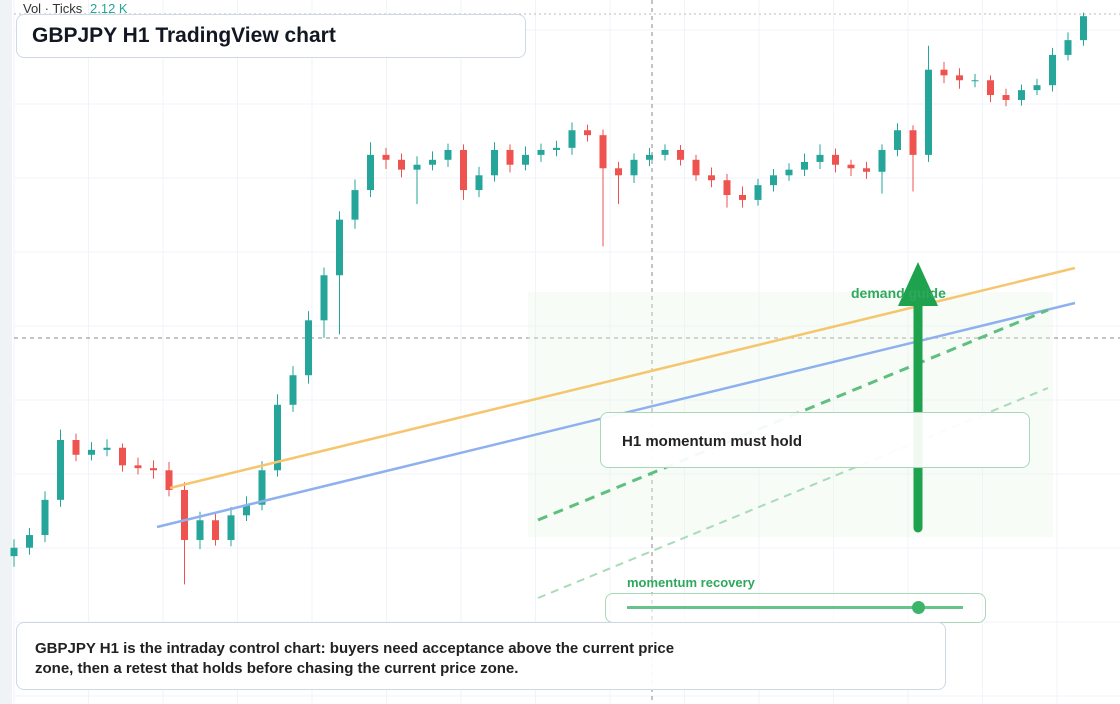 Image resolution: width=1120 pixels, height=704 pixels. Describe the element at coordinates (918, 284) in the screenshot. I see `arrow-head` at that location.